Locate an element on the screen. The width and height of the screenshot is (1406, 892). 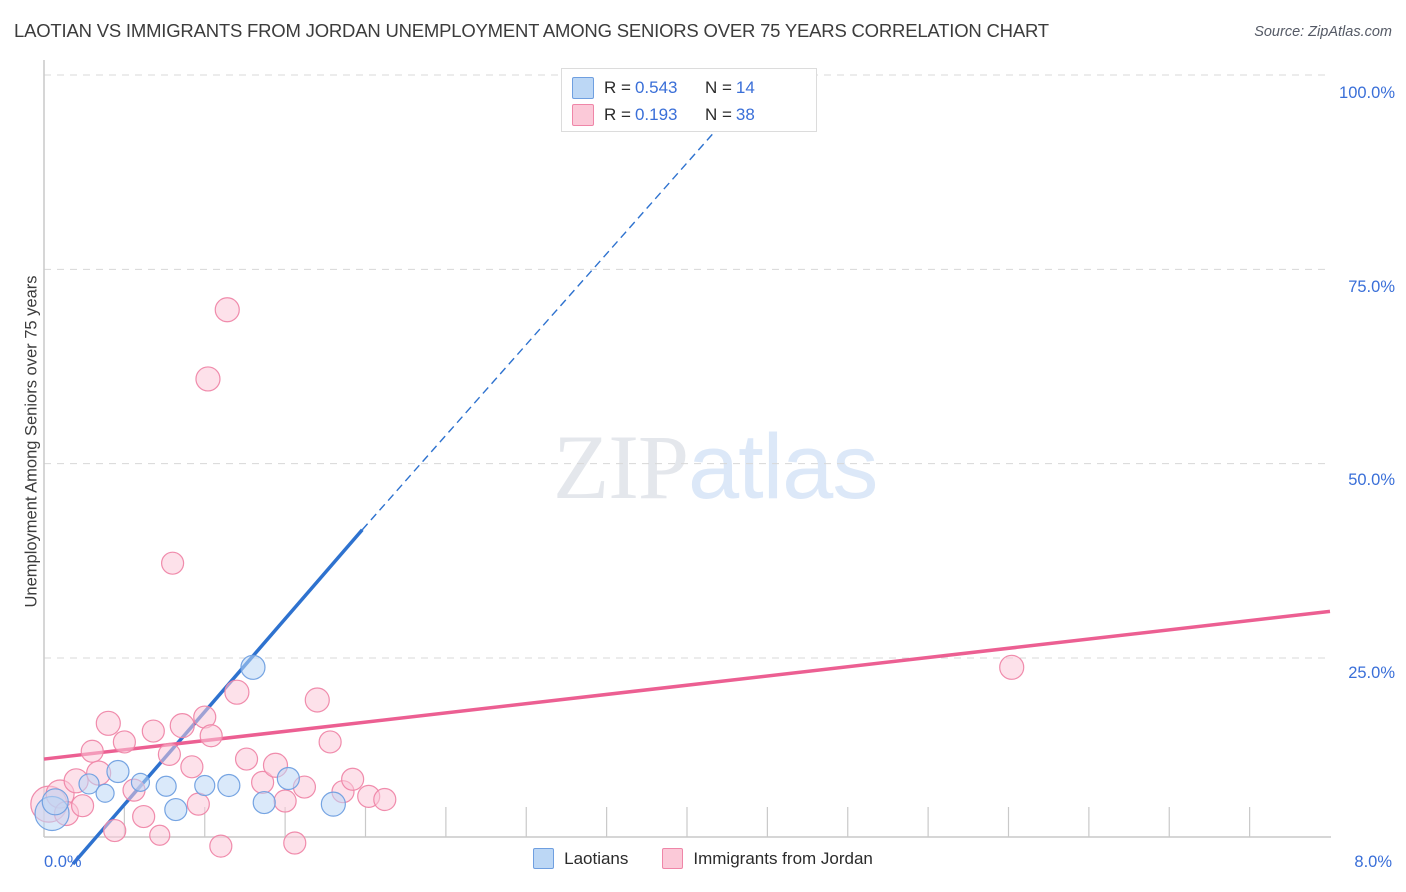
legend-n-label-laotians: N = is located at coordinates (718, 87).